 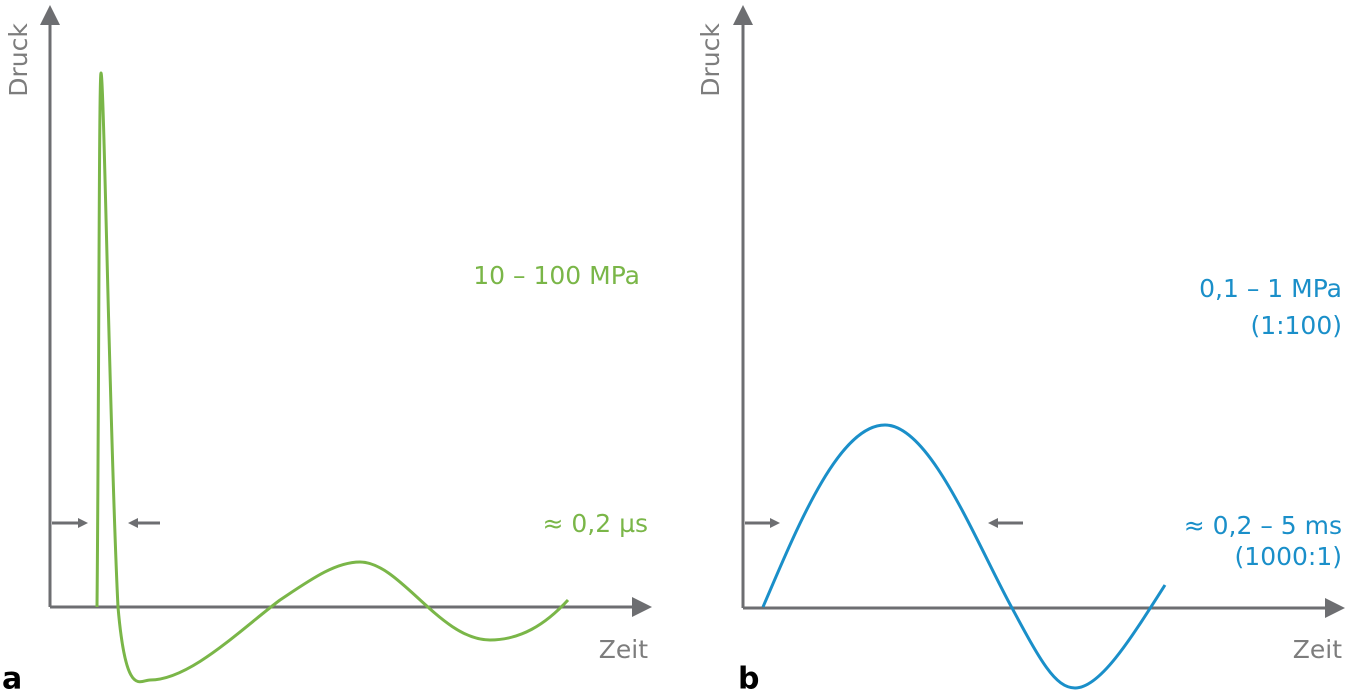 I want to click on pressure-label: 0,1 – 1 MPa, so click(x=1270, y=288).